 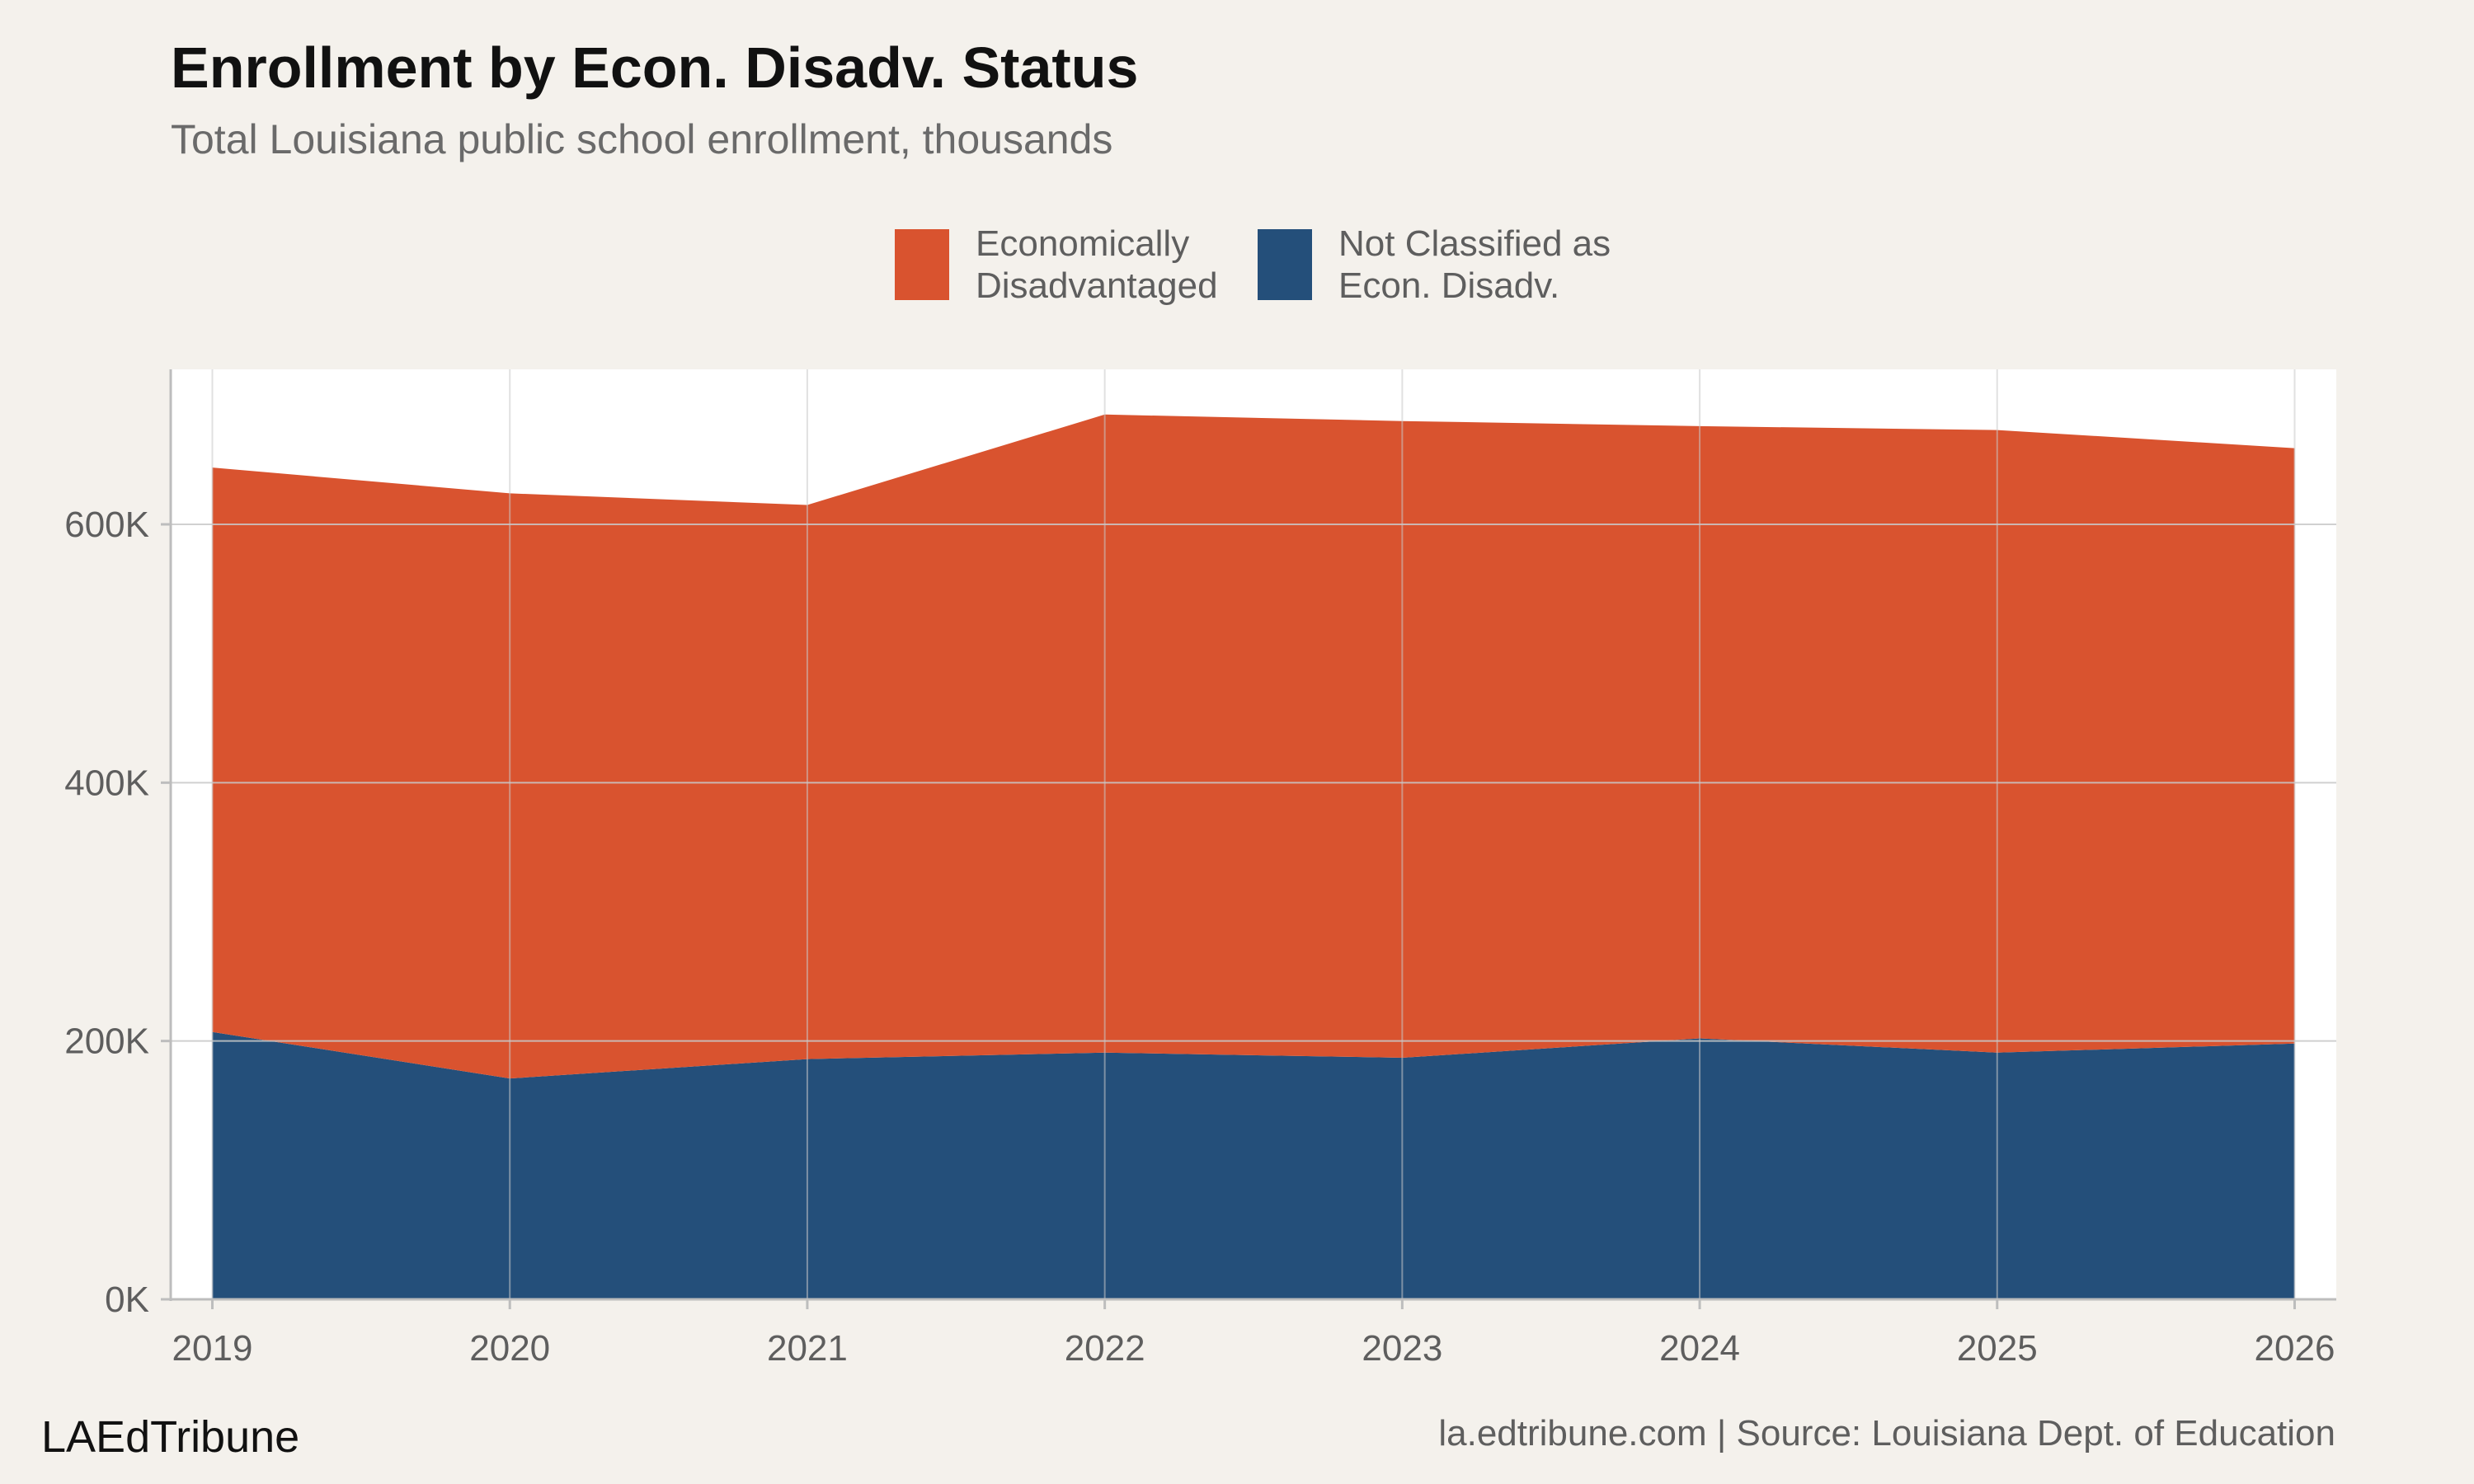 I want to click on x-tick-label-2019: 2019, so click(x=212, y=1348).